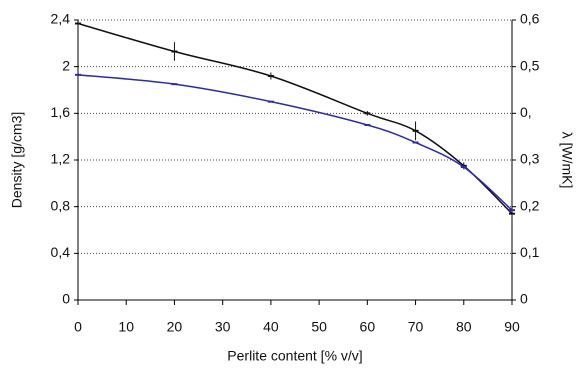  I want to click on x-tick-label: 60, so click(368, 327).